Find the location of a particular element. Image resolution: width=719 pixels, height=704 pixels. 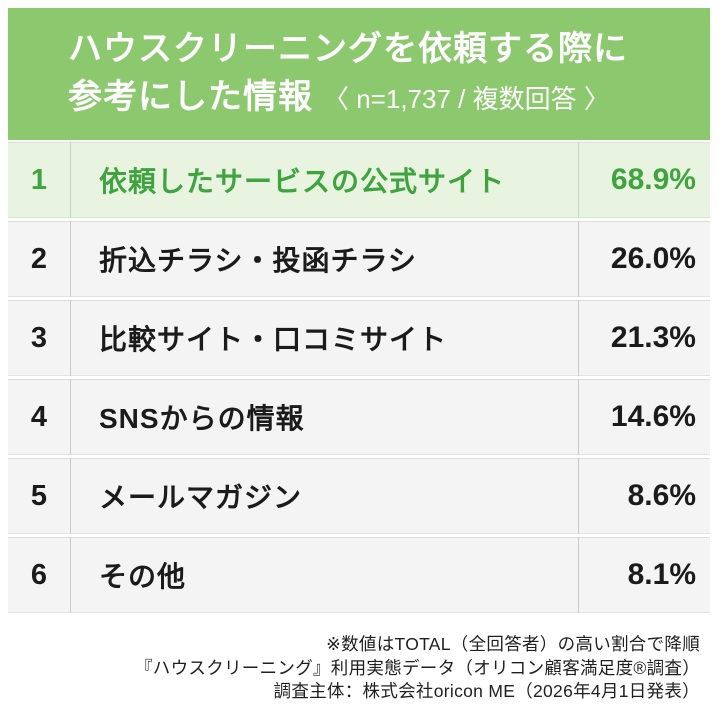

rank-cell: 2 is located at coordinates (39, 259).